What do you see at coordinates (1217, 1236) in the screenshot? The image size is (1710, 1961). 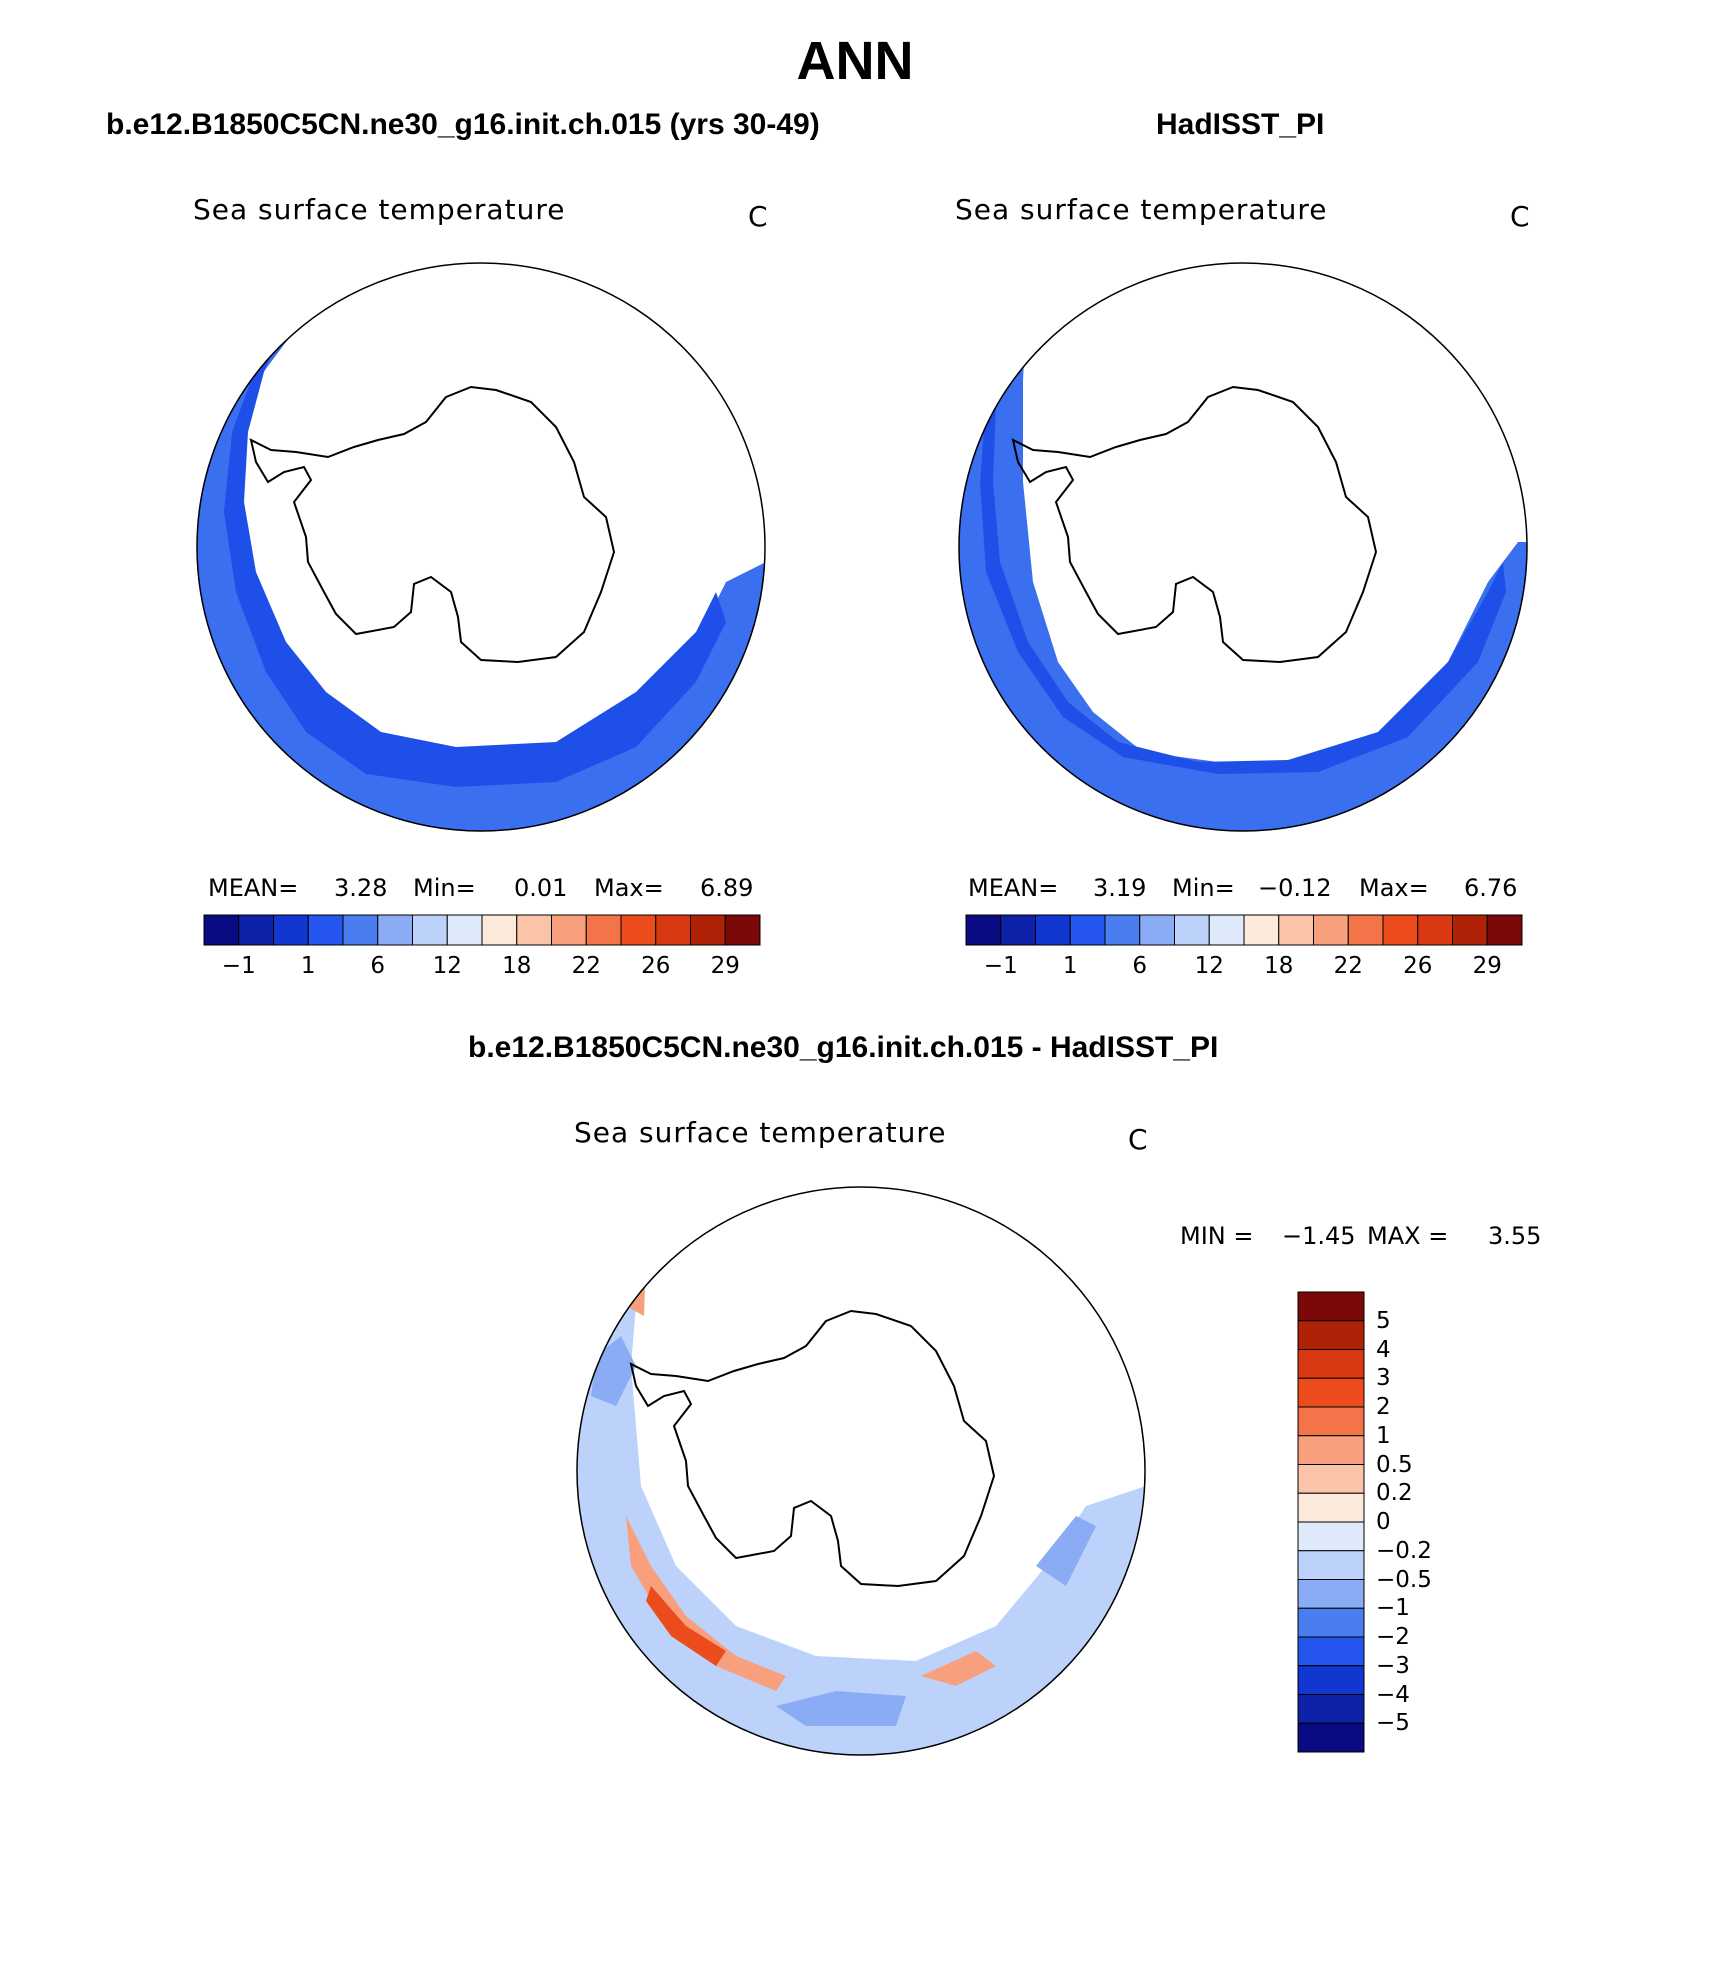 I see `diff-min-label: MIN =` at bounding box center [1217, 1236].